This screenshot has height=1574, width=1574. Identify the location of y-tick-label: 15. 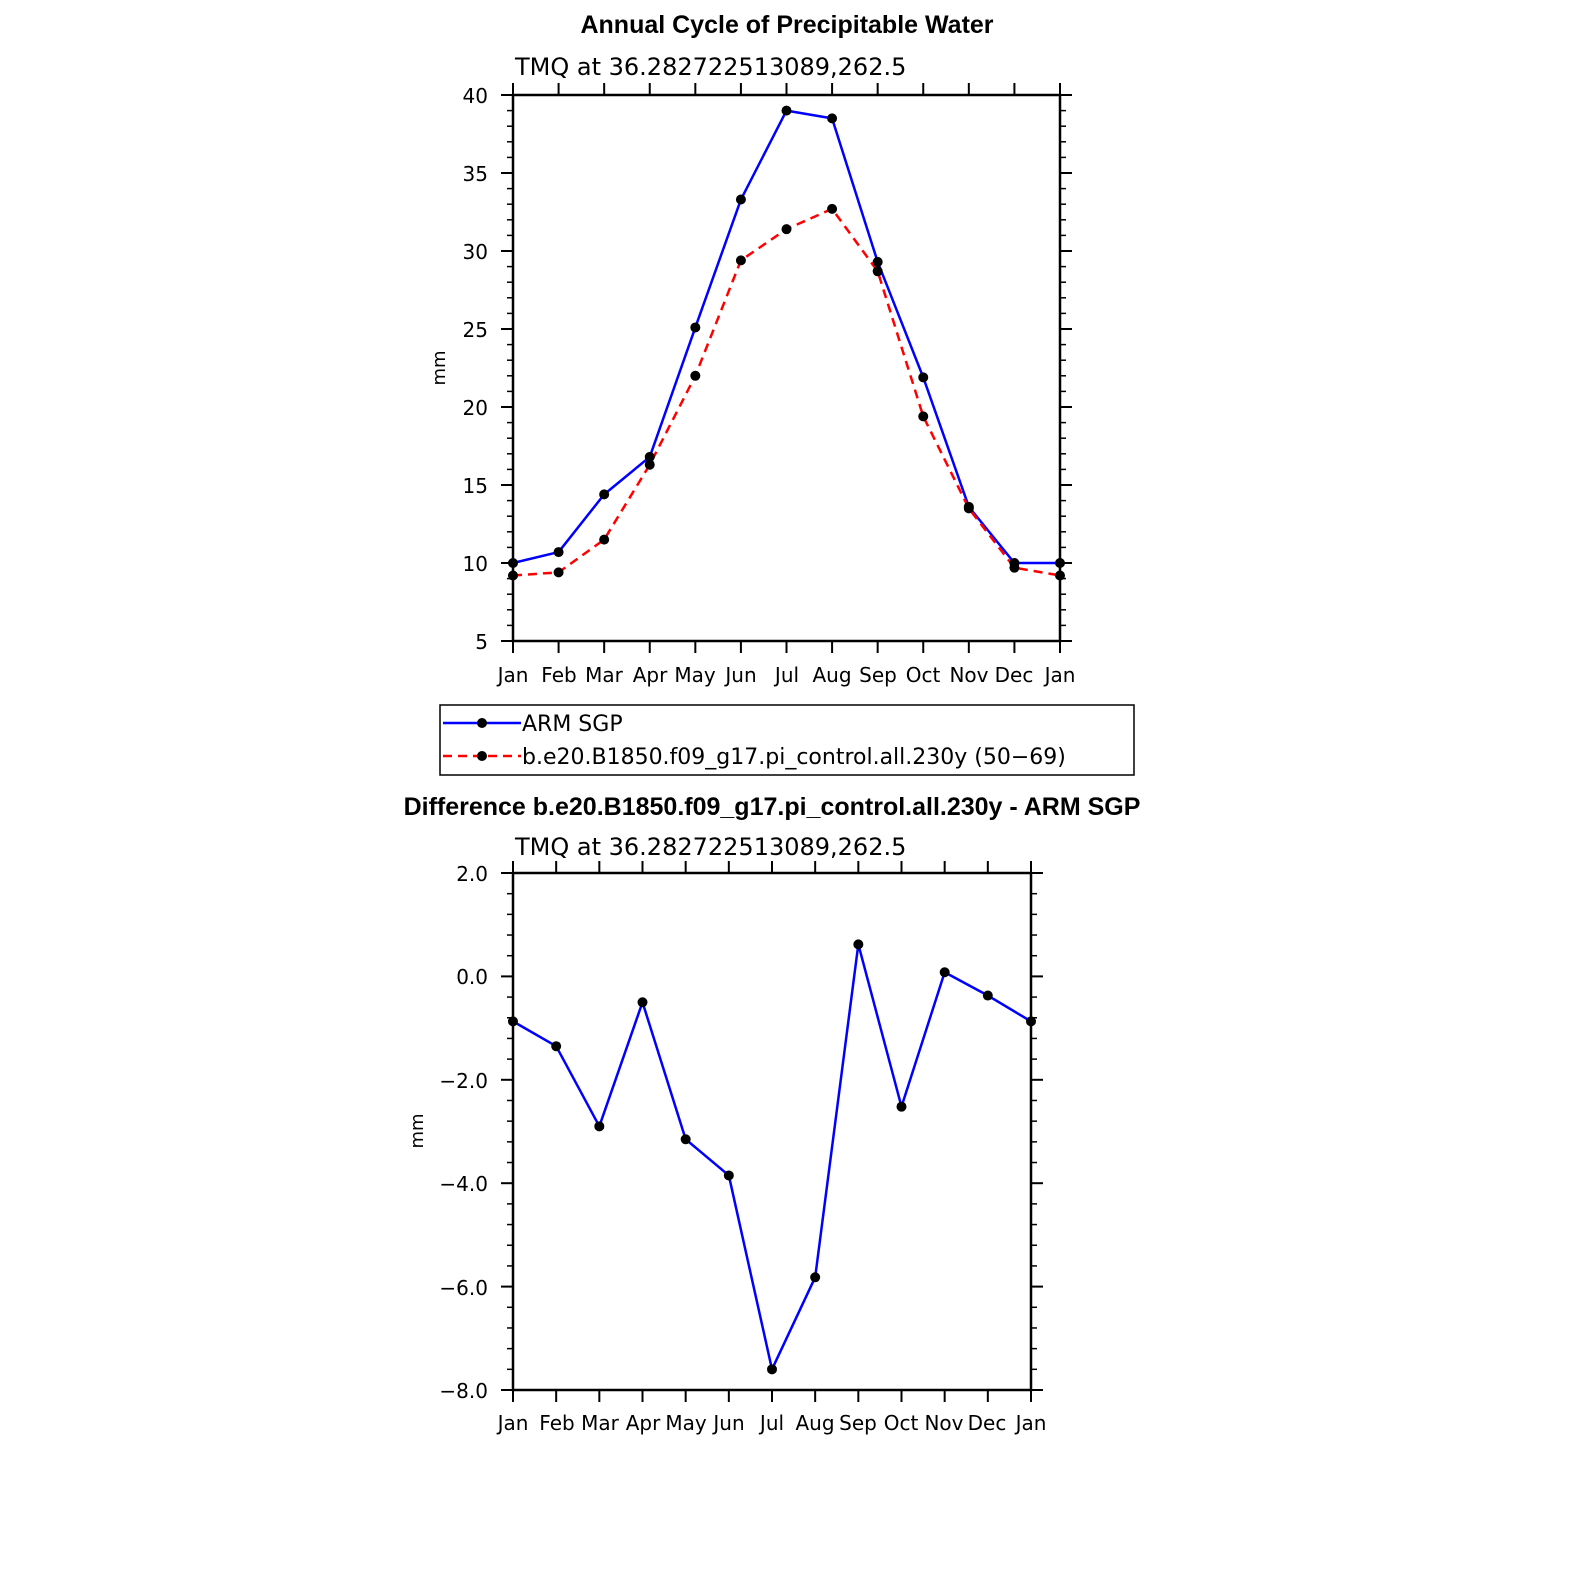
(475, 486).